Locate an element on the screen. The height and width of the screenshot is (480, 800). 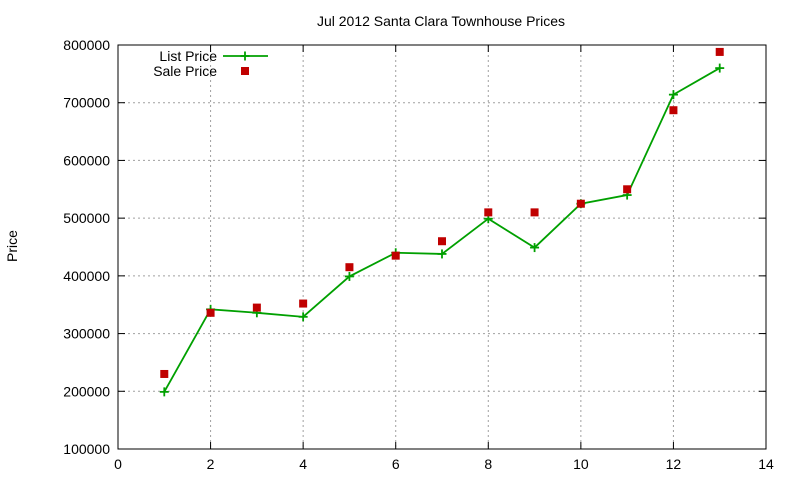
y-tick-label: 500000 is located at coordinates (86, 218).